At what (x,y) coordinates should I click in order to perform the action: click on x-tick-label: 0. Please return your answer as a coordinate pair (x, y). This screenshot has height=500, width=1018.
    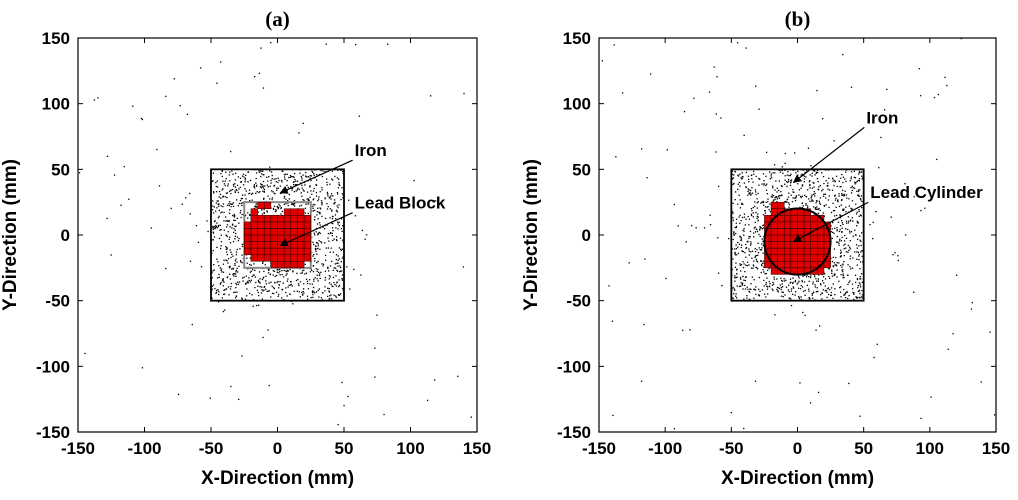
    Looking at the image, I should click on (277, 448).